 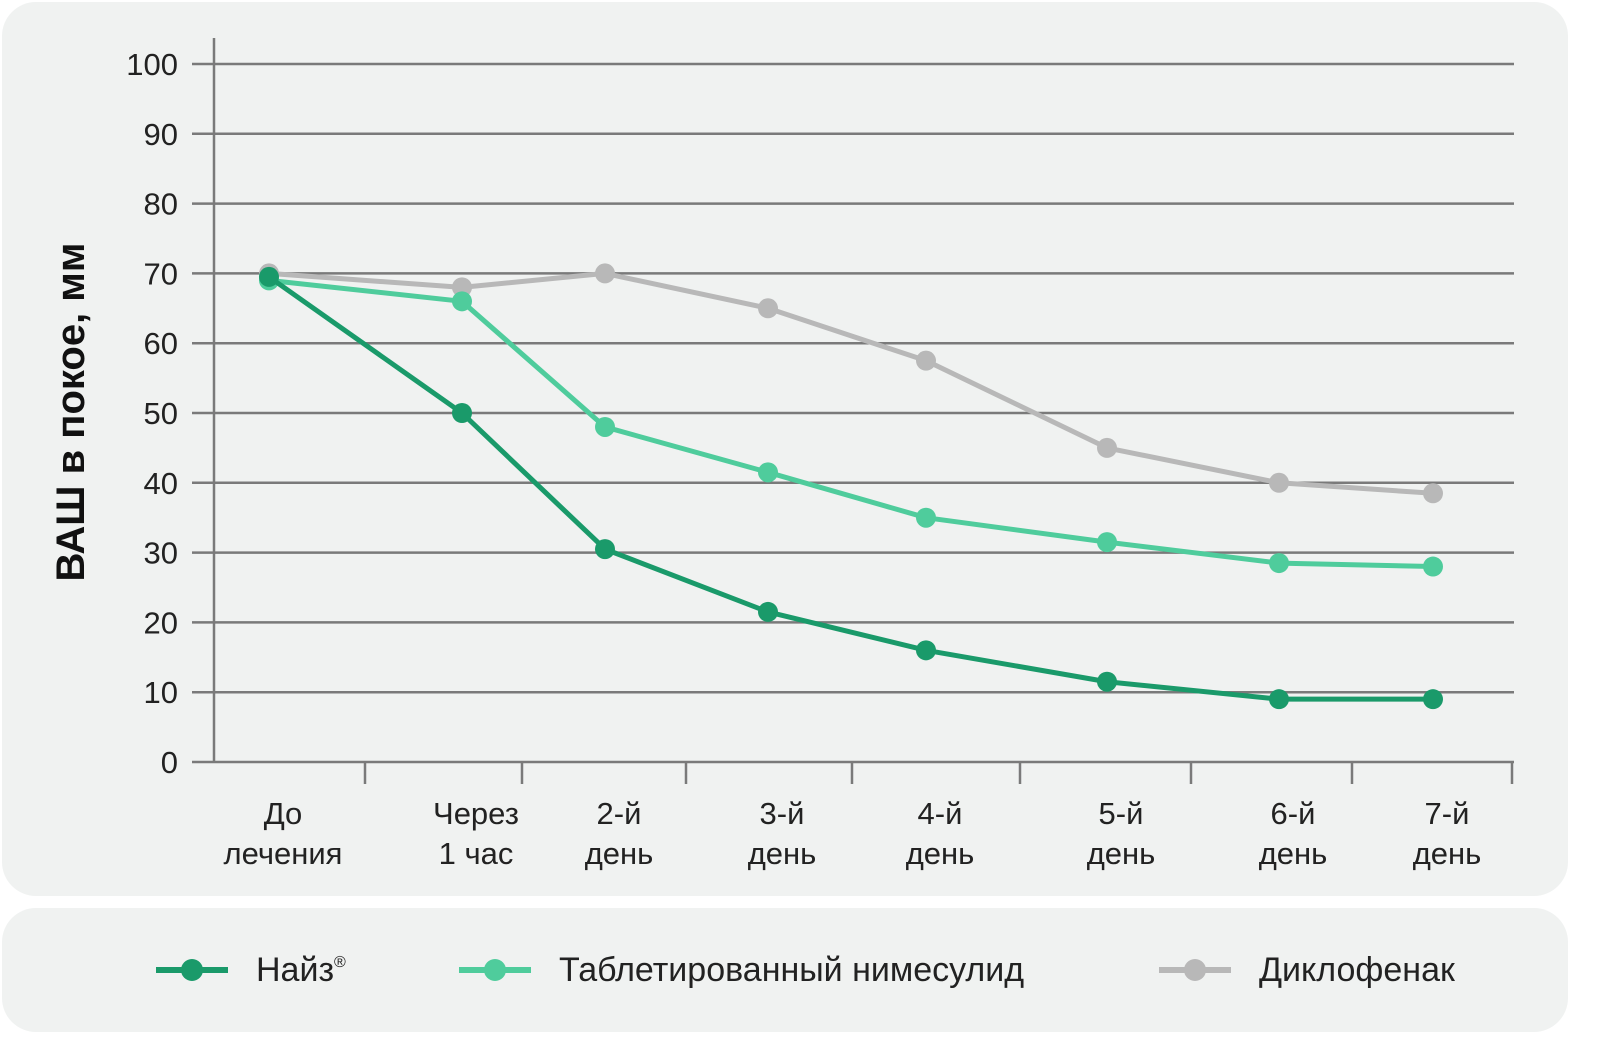 I want to click on y-tick-label-60: 60, so click(x=161, y=343).